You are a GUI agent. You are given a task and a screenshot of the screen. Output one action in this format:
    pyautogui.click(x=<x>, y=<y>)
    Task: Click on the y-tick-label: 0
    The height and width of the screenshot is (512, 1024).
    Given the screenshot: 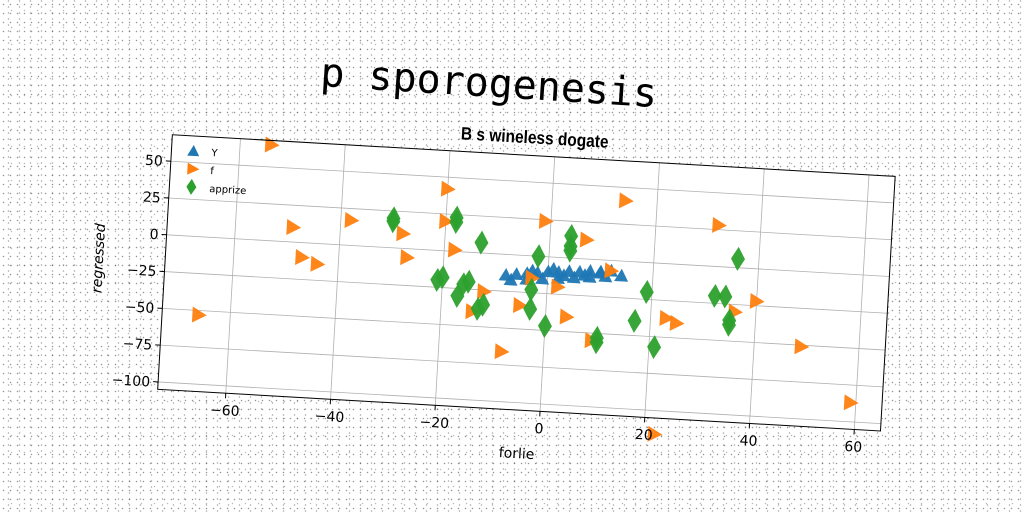 What is the action you would take?
    pyautogui.click(x=154, y=235)
    